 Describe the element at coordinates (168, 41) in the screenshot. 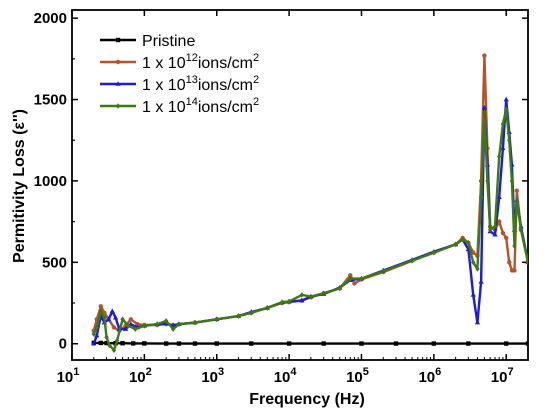

I see `legend-label: Pristine` at that location.